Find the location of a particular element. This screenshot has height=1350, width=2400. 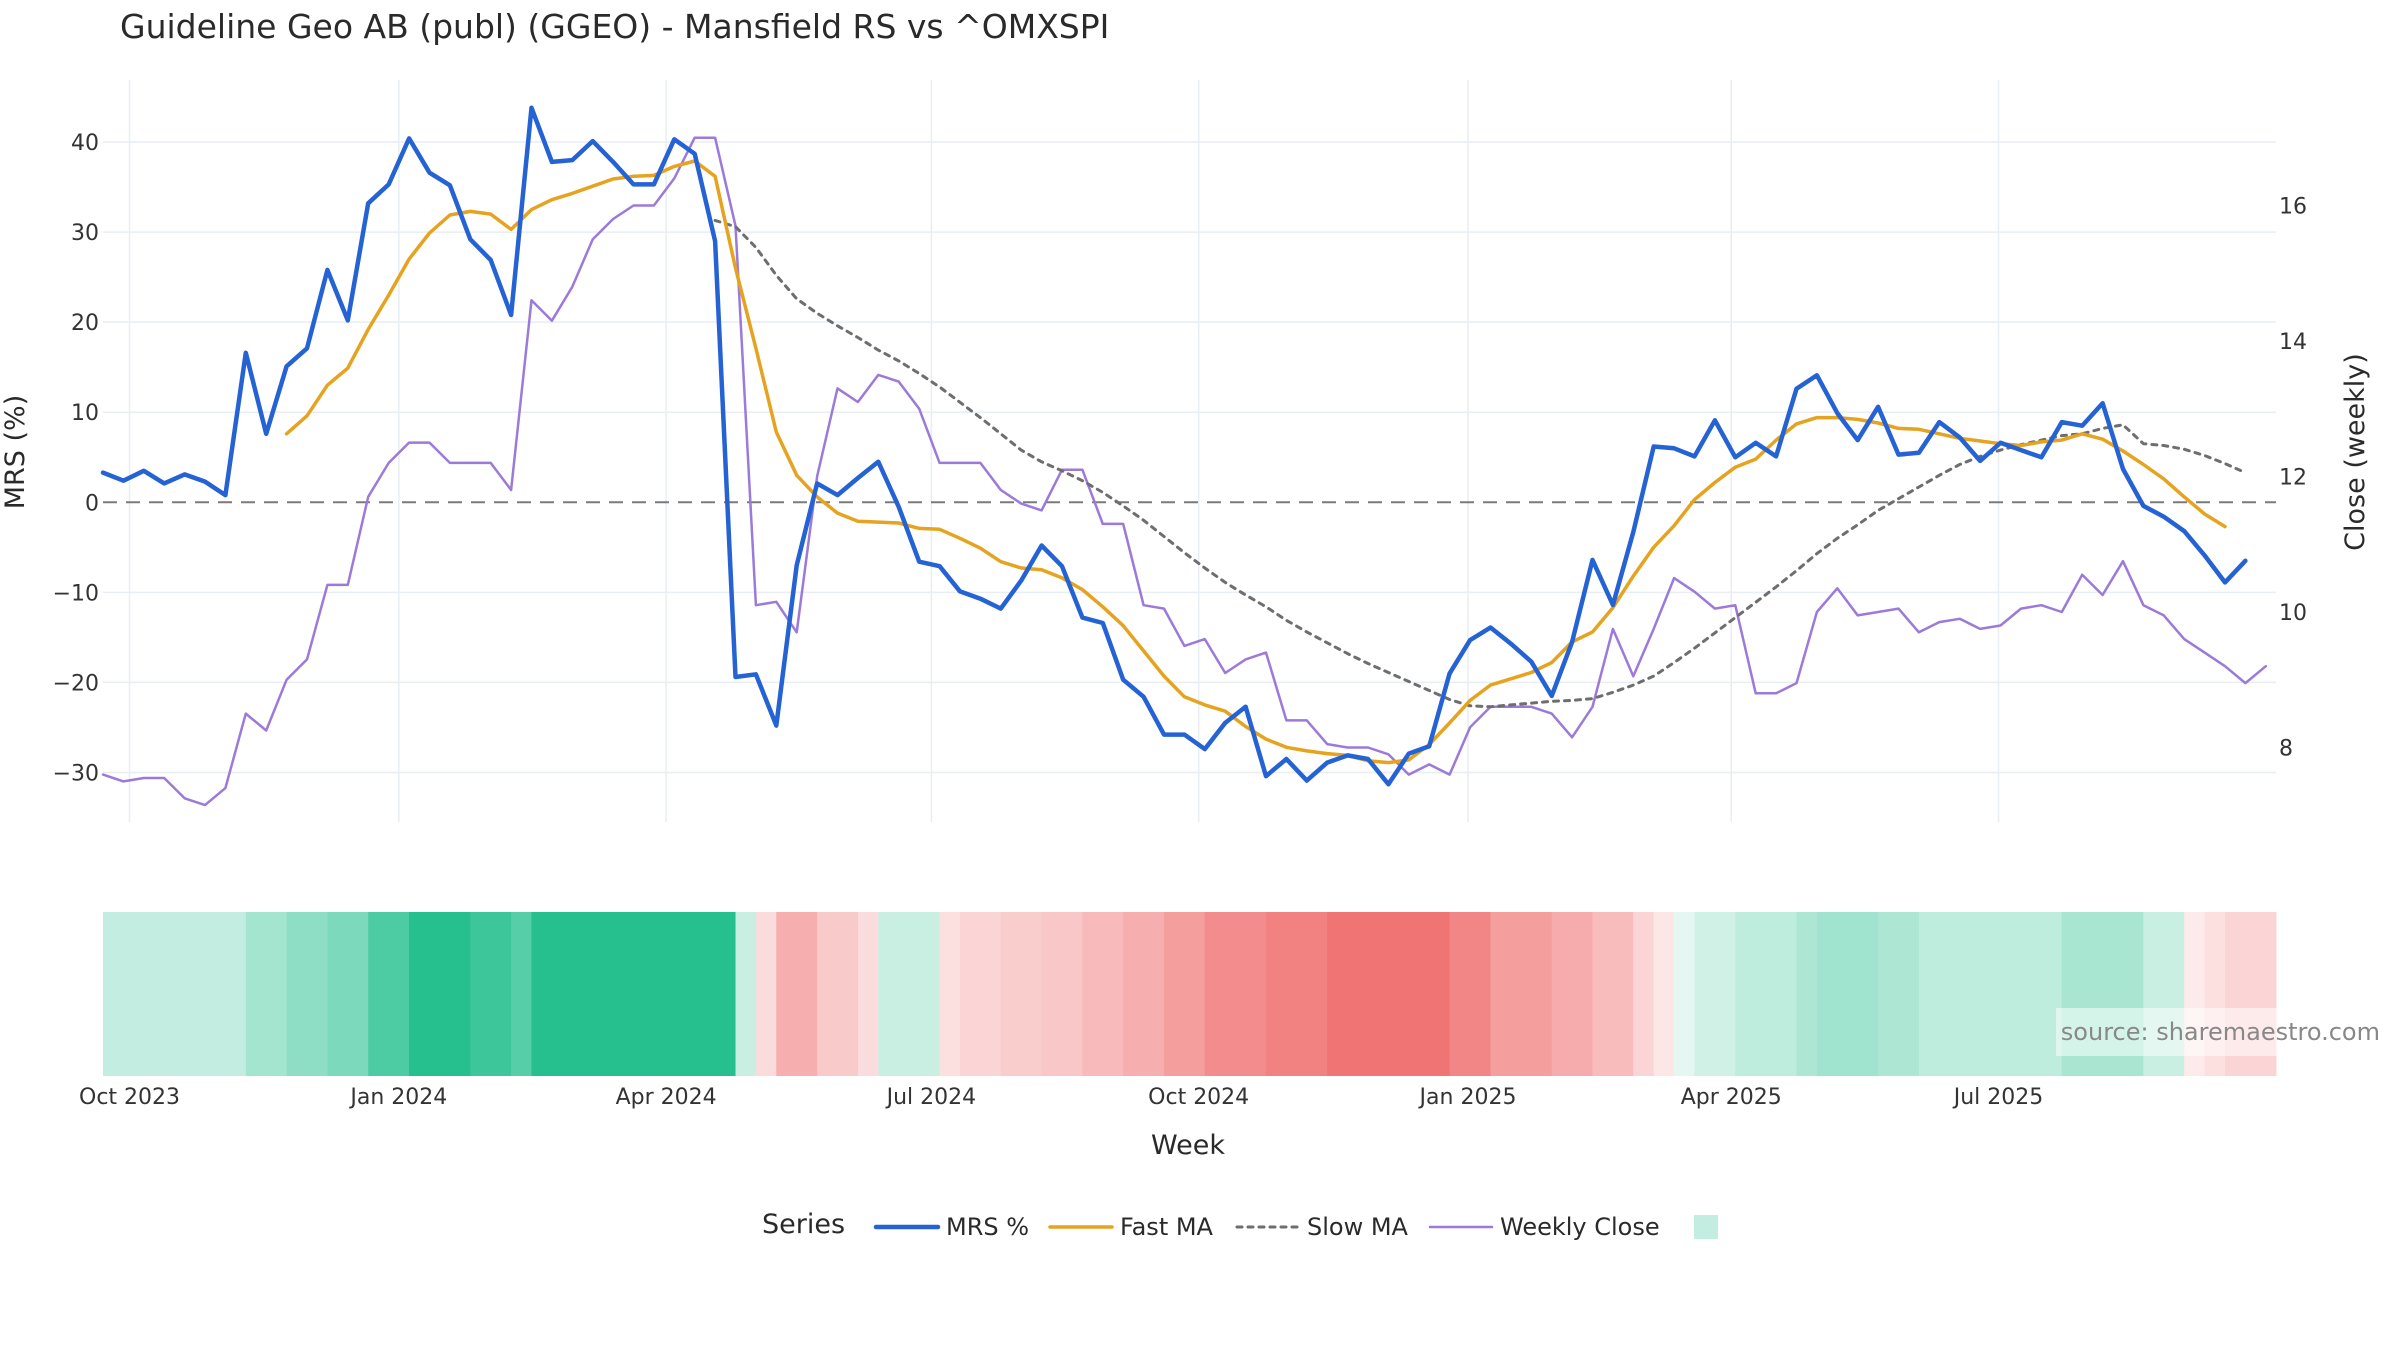

y-right-tick-label: 8 is located at coordinates (2286, 748).